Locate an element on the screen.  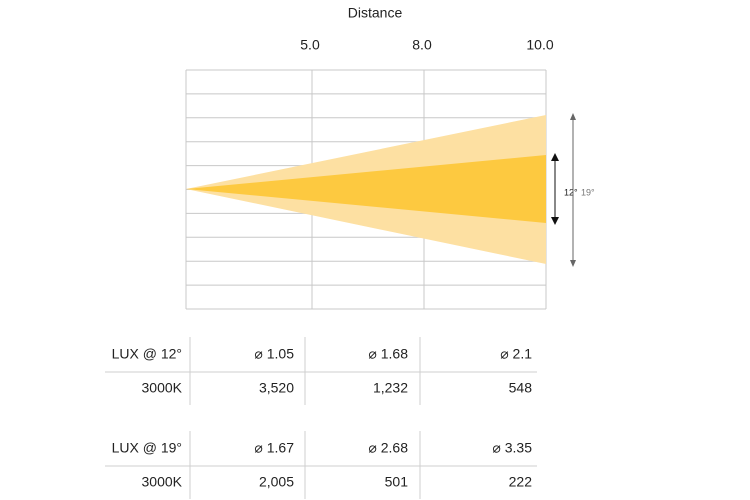
table-cell: ⌀ 1.67 is located at coordinates (274, 448).